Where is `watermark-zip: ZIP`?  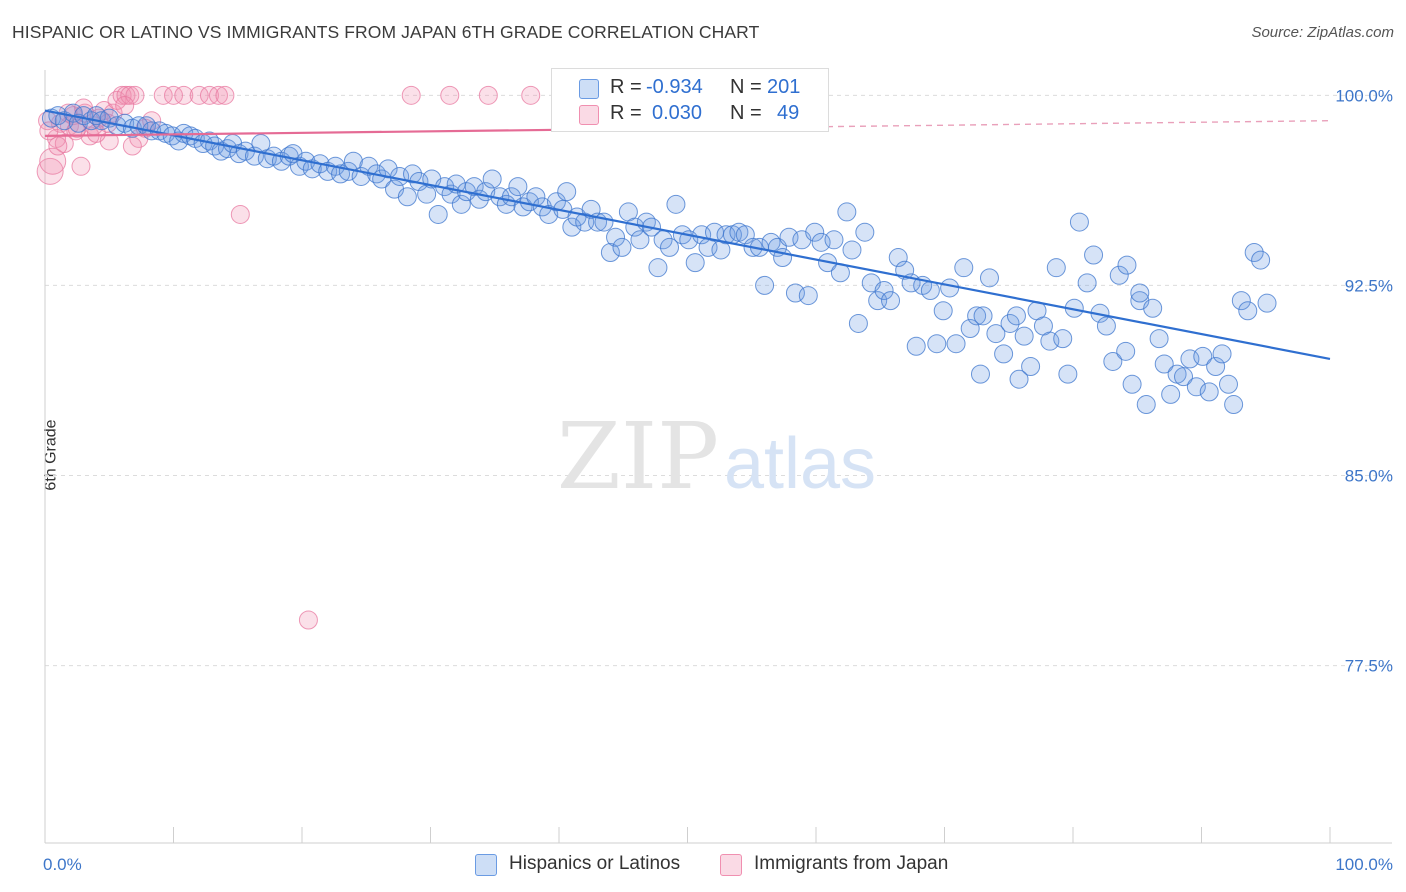
watermark-zip: ZIP is located at coordinates (638, 456).